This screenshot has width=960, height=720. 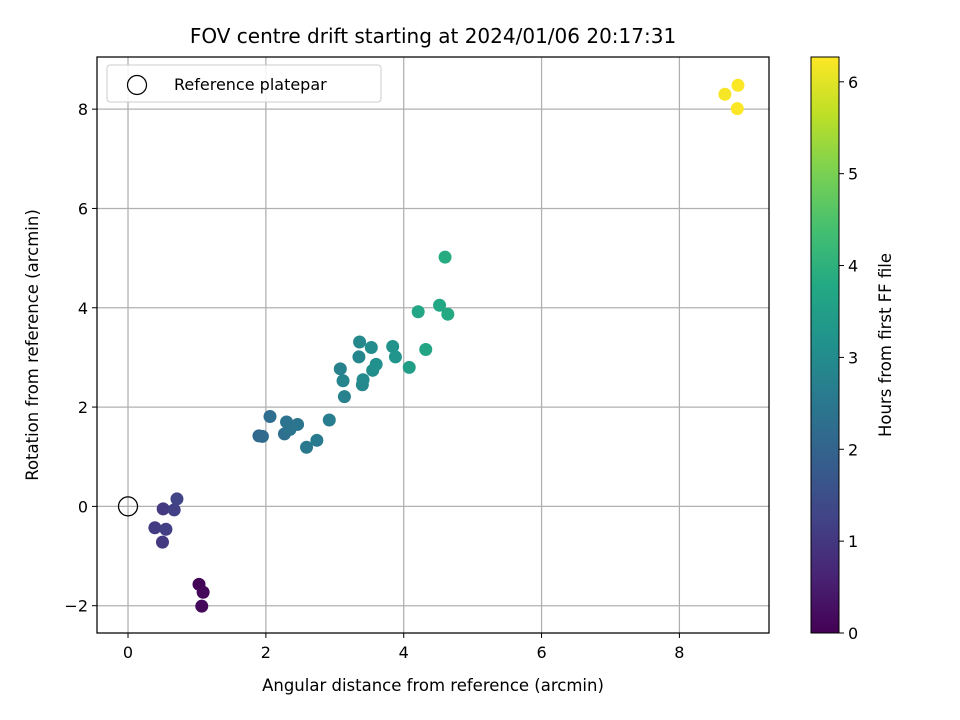 What do you see at coordinates (679, 652) in the screenshot?
I see `x-tick-label: 8` at bounding box center [679, 652].